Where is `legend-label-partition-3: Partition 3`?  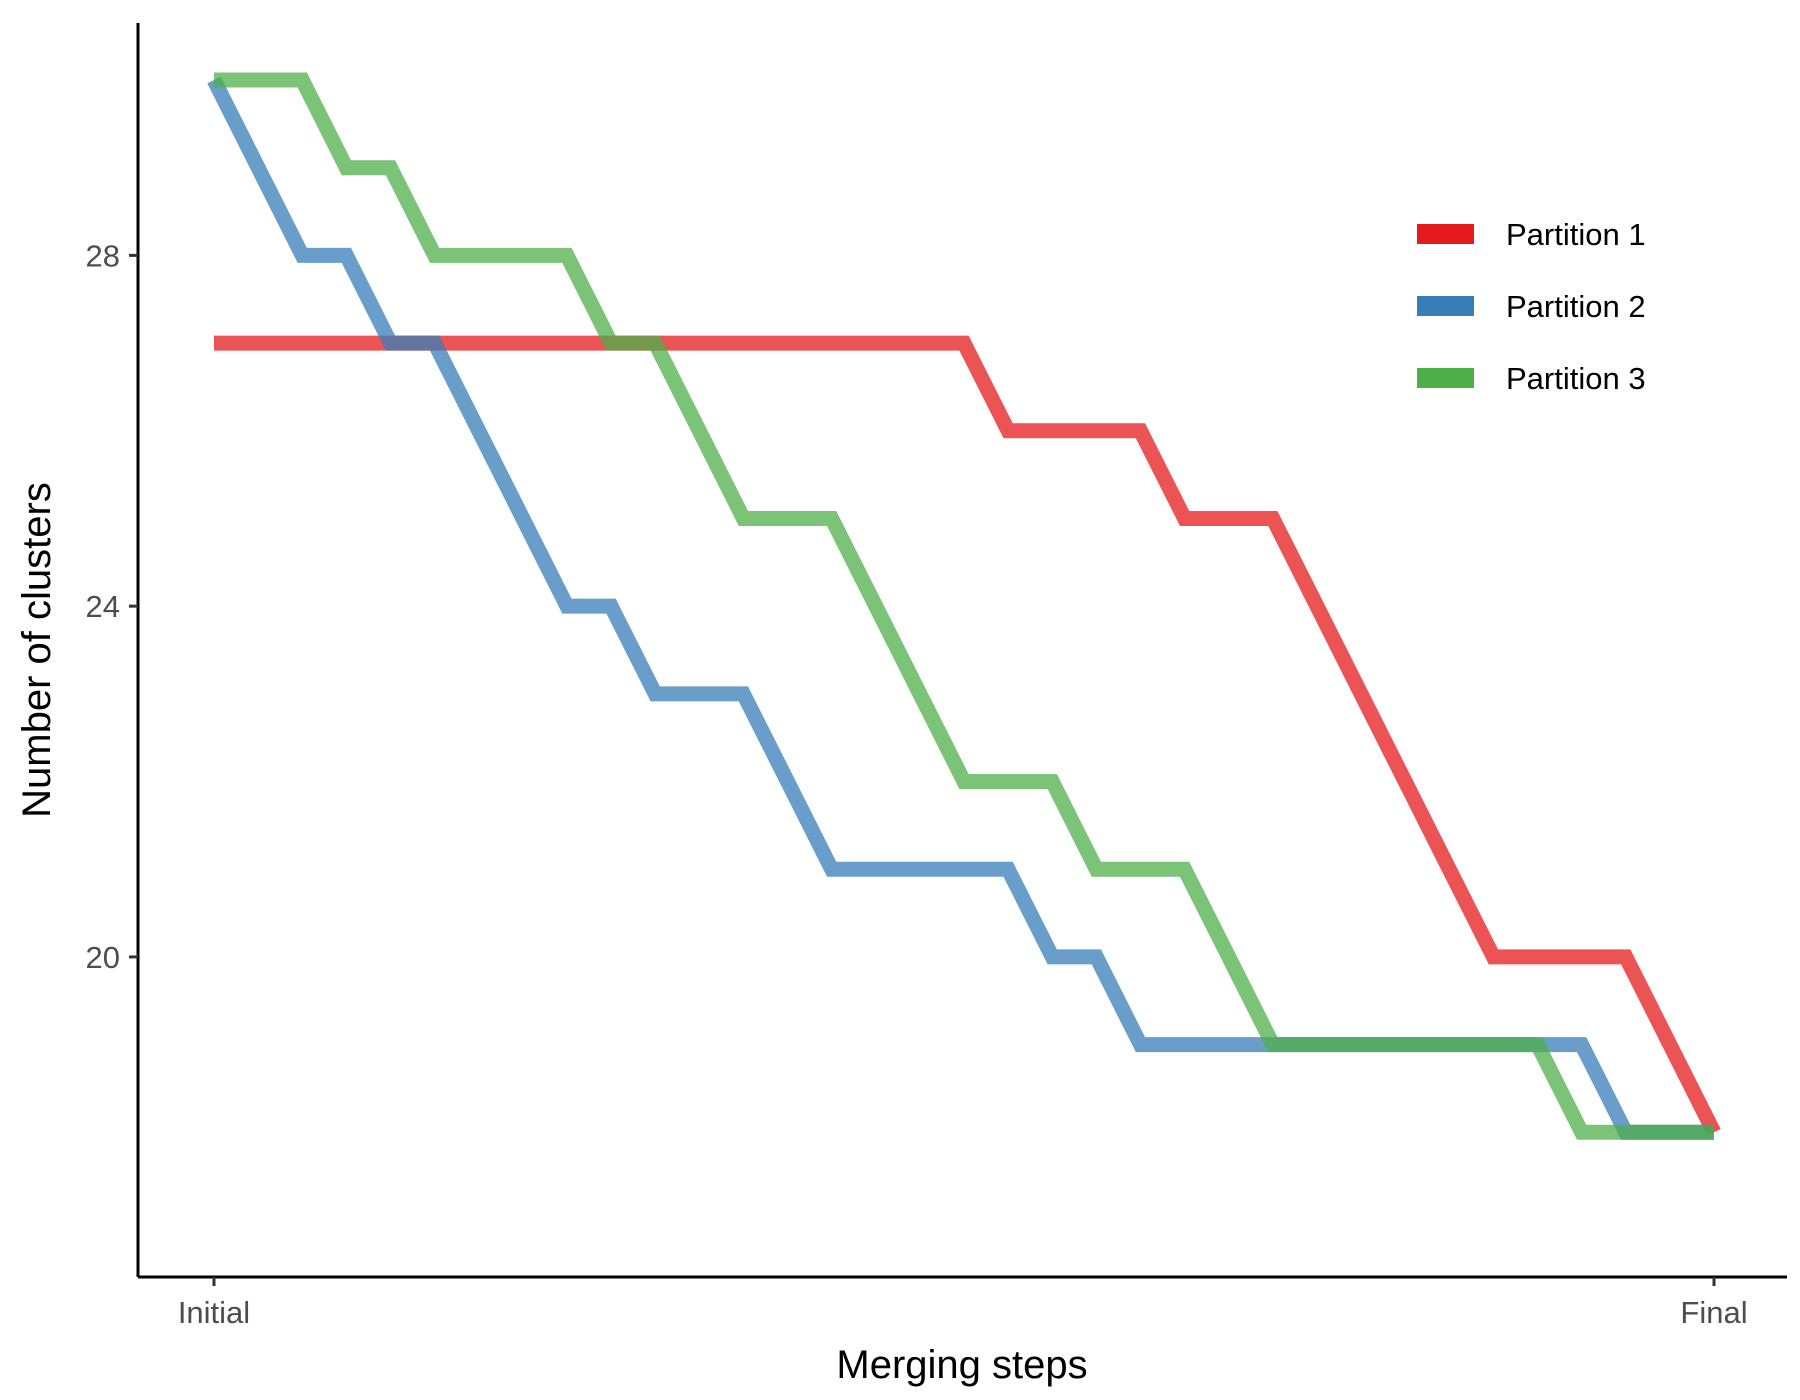
legend-label-partition-3: Partition 3 is located at coordinates (1576, 378).